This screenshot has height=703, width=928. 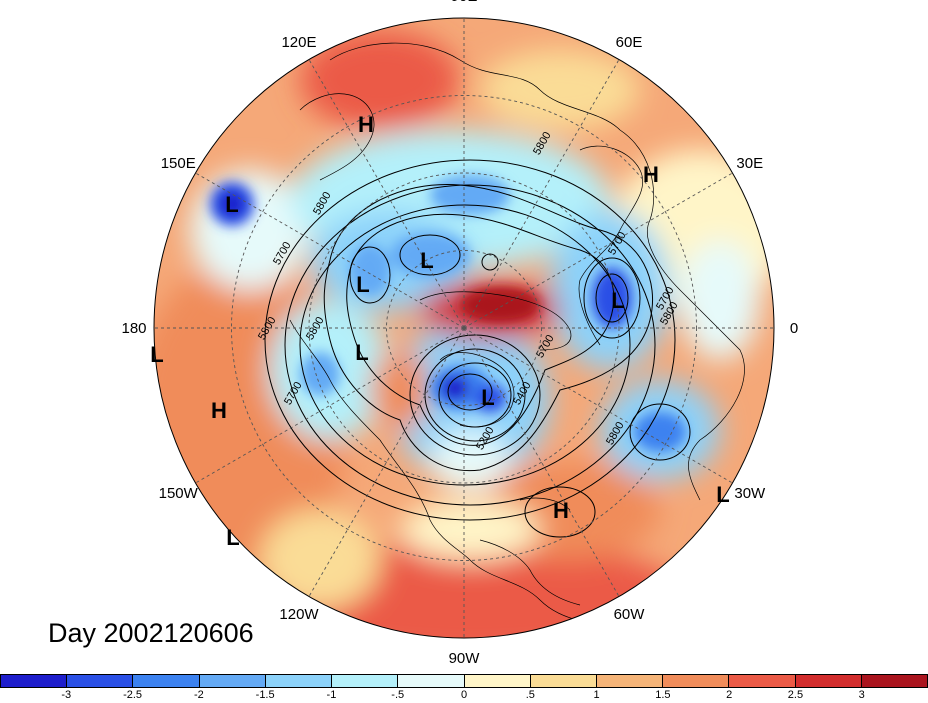 I want to click on colorbar-tick-label: -1, so click(x=331, y=695).